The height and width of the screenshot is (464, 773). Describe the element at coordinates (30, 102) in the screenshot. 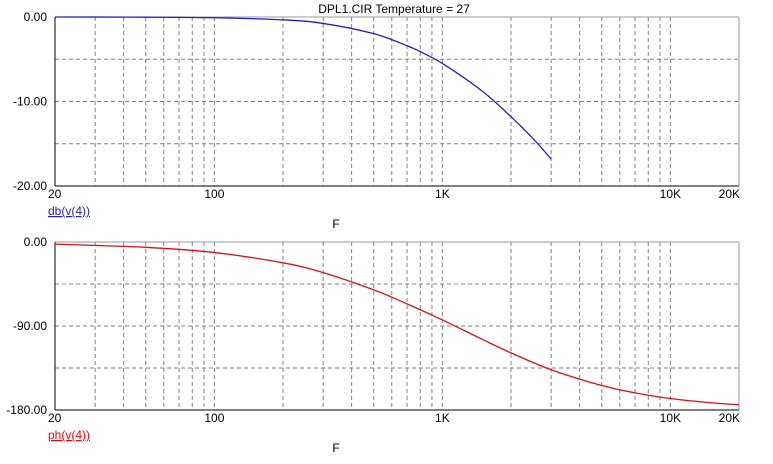

I see `magnitude-y-tick-label: -10.00` at that location.